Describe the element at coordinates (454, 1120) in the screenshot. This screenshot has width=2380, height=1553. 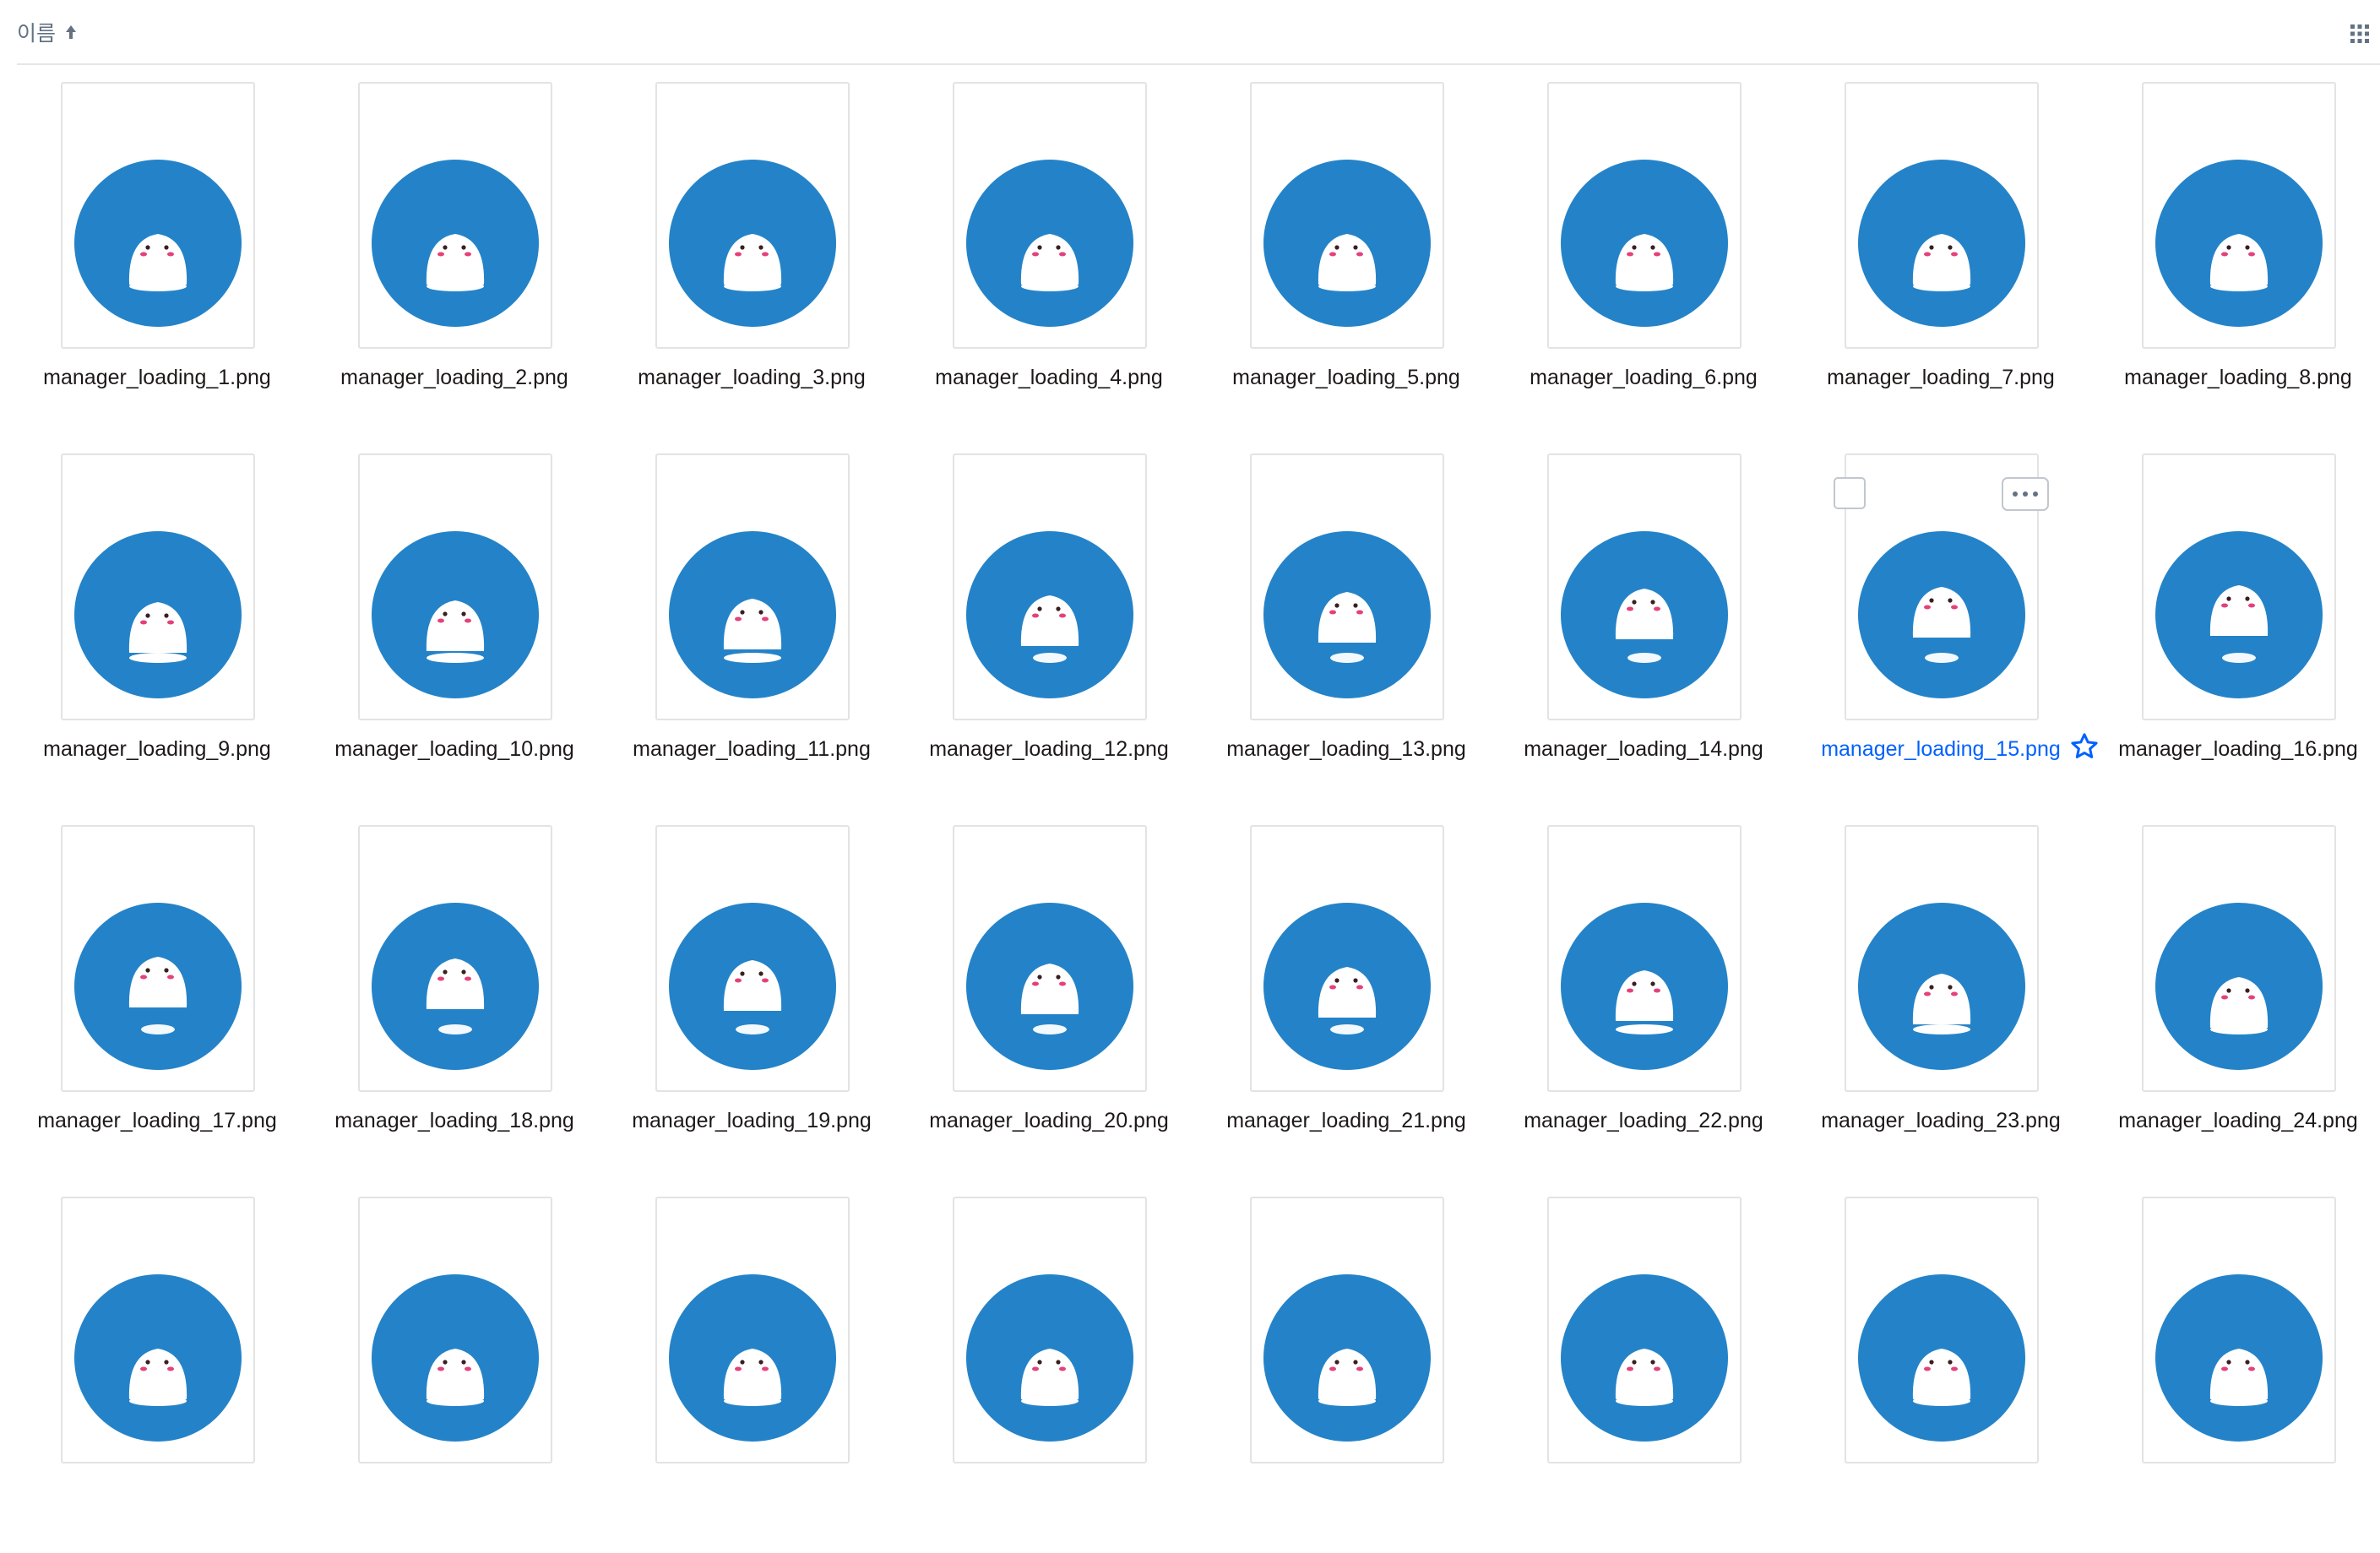
I see `file-name: manager_loading_18.png` at that location.